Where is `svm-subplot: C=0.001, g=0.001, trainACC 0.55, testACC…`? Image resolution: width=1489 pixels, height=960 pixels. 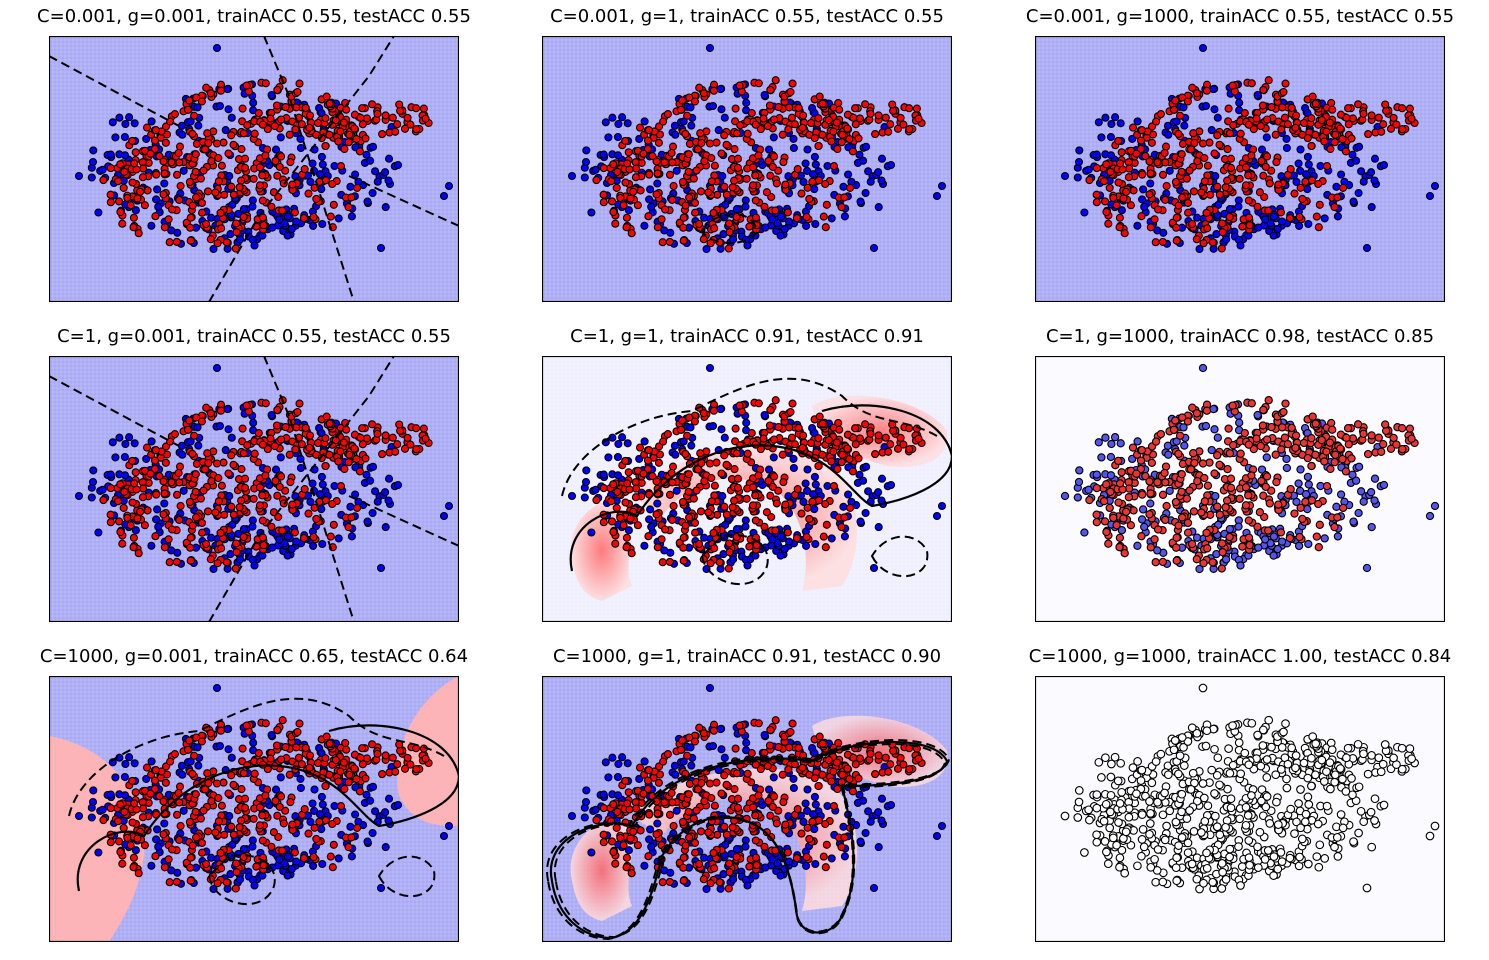 svm-subplot: C=0.001, g=0.001, trainACC 0.55, testACC… is located at coordinates (254, 154).